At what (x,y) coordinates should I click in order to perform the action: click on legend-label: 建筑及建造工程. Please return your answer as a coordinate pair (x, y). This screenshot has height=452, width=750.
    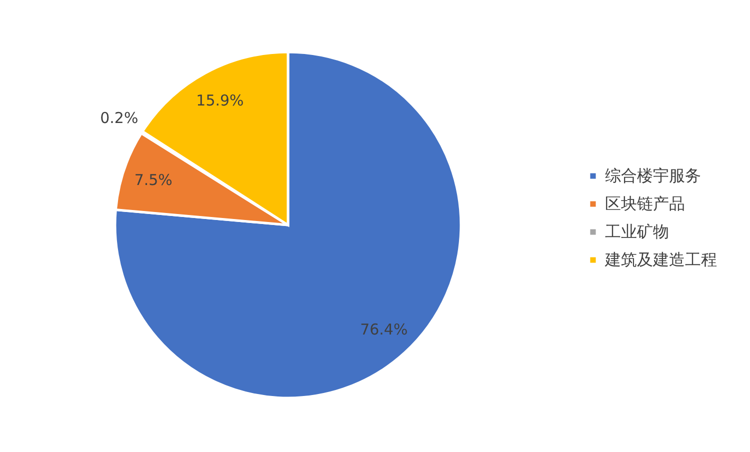
    Looking at the image, I should click on (660, 259).